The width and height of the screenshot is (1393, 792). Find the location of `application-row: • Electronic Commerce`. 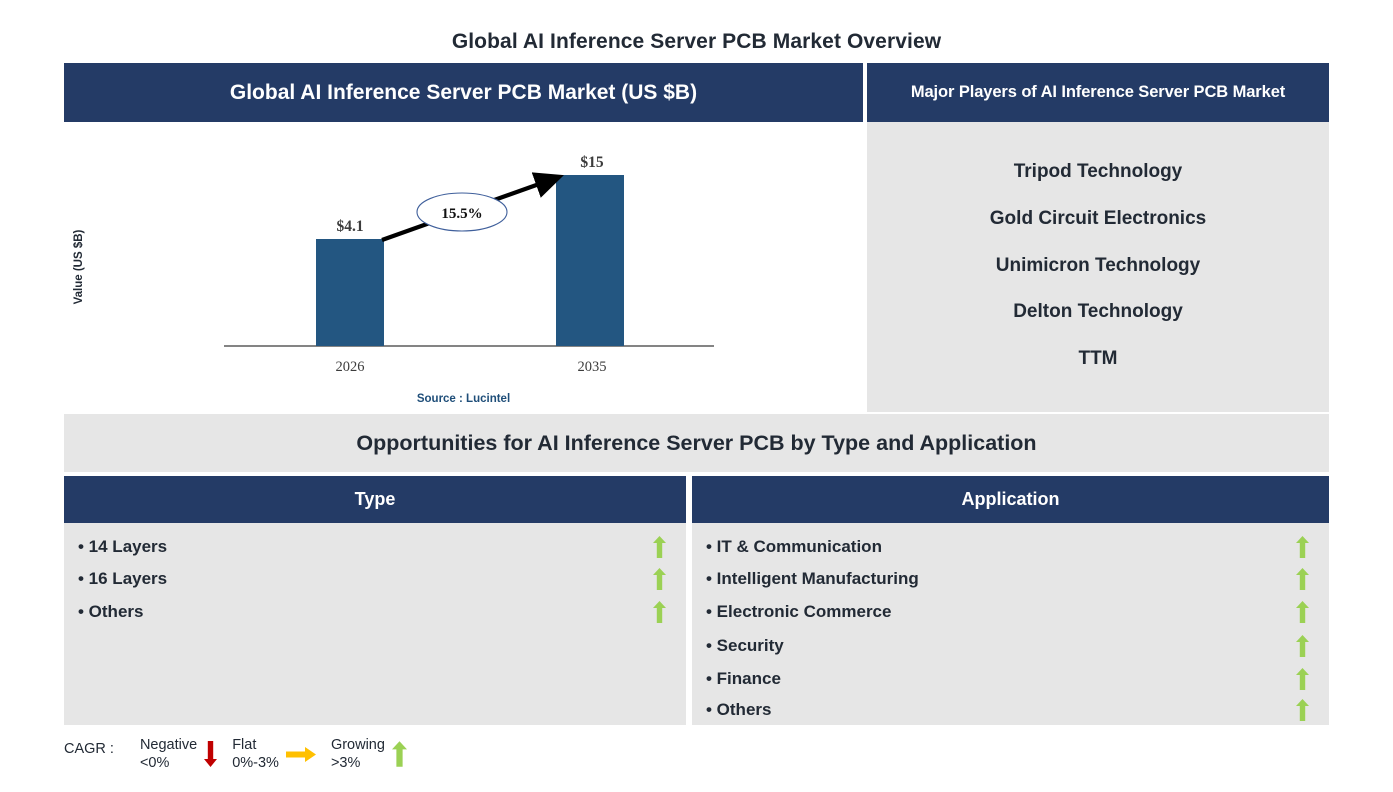

application-row: • Electronic Commerce is located at coordinates (1010, 611).